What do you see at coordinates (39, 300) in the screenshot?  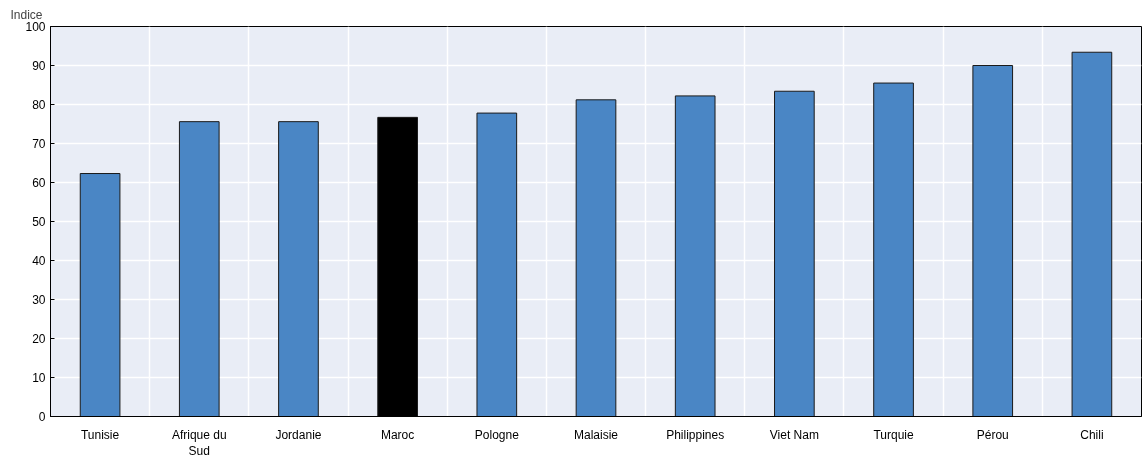 I see `y-tick-label: 30` at bounding box center [39, 300].